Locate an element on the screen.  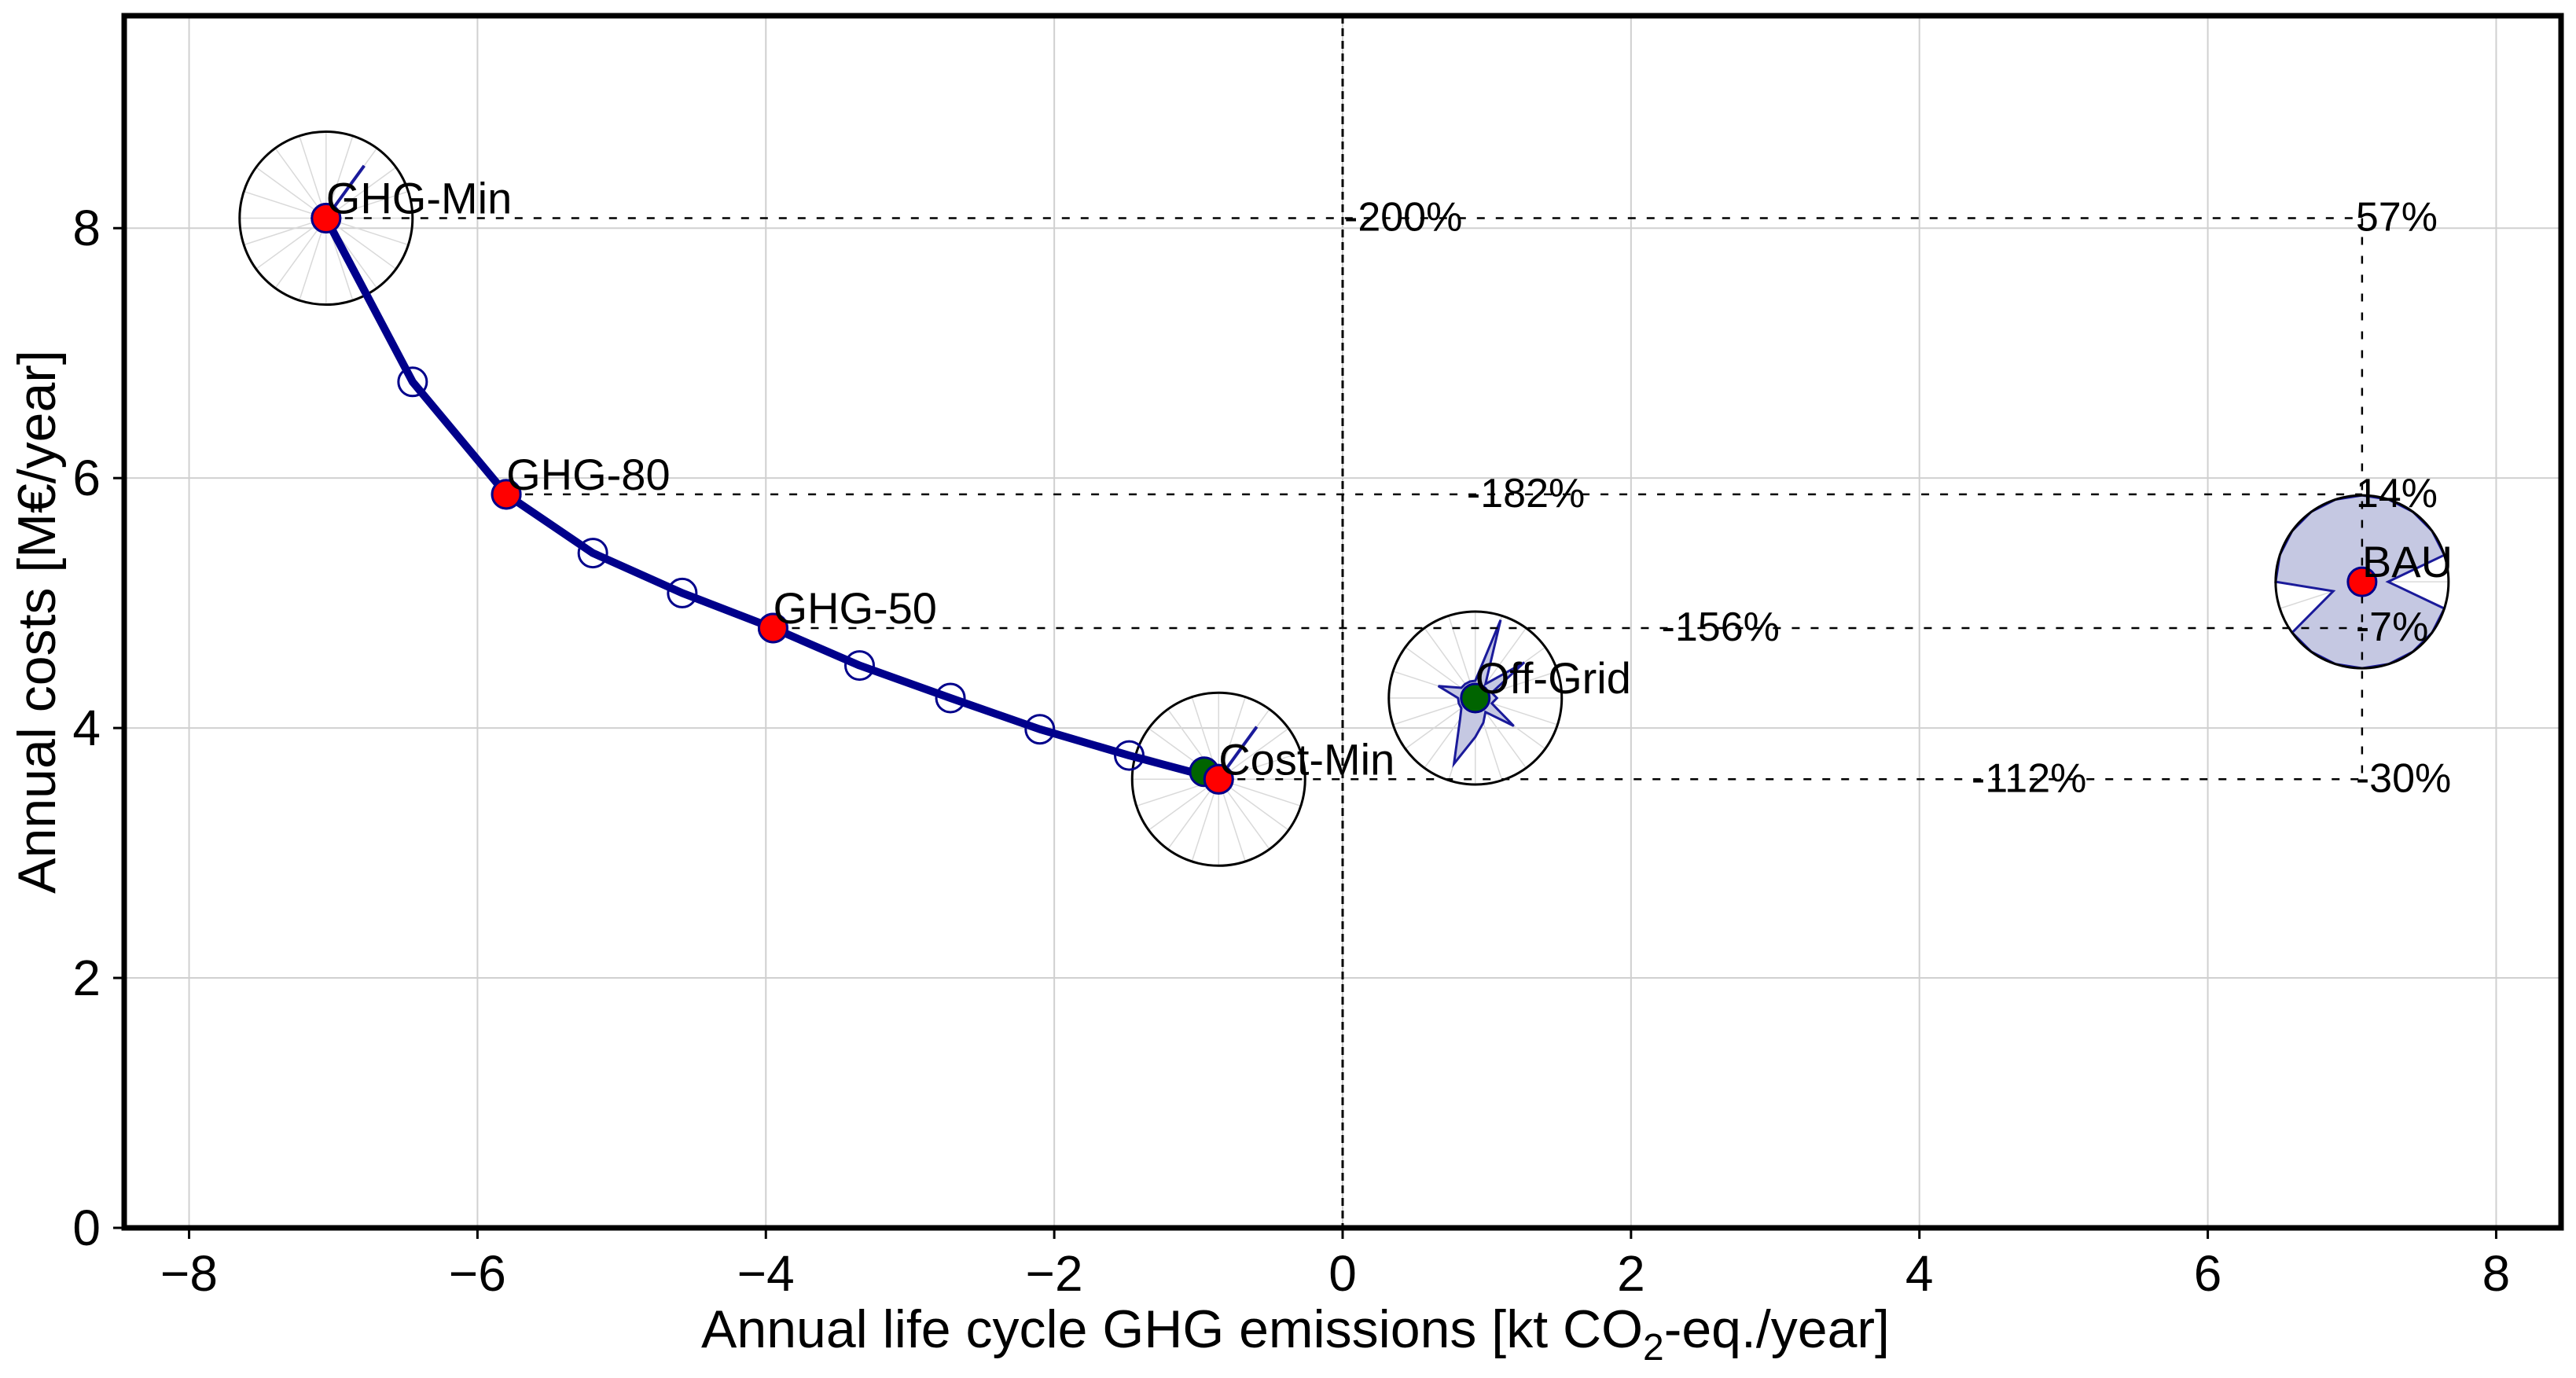
point-label: Cost-Min is located at coordinates (1306, 759).